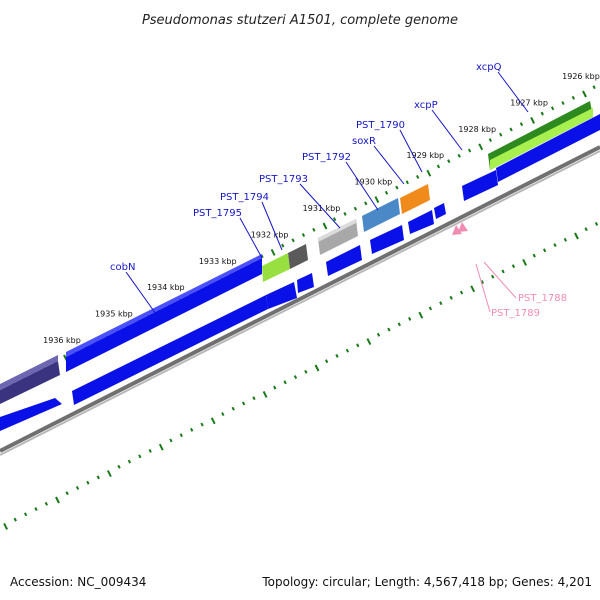 This screenshot has height=600, width=600. What do you see at coordinates (122, 267) in the screenshot?
I see `label-cobN: cobN` at bounding box center [122, 267].